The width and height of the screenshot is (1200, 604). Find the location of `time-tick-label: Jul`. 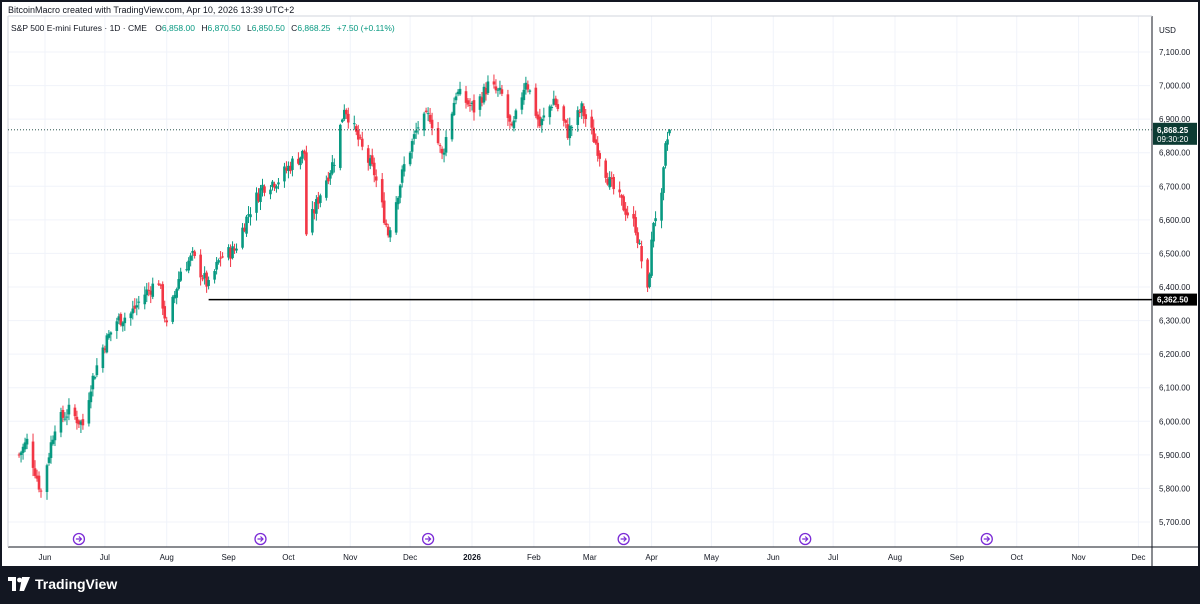

time-tick-label: Jul is located at coordinates (833, 557).